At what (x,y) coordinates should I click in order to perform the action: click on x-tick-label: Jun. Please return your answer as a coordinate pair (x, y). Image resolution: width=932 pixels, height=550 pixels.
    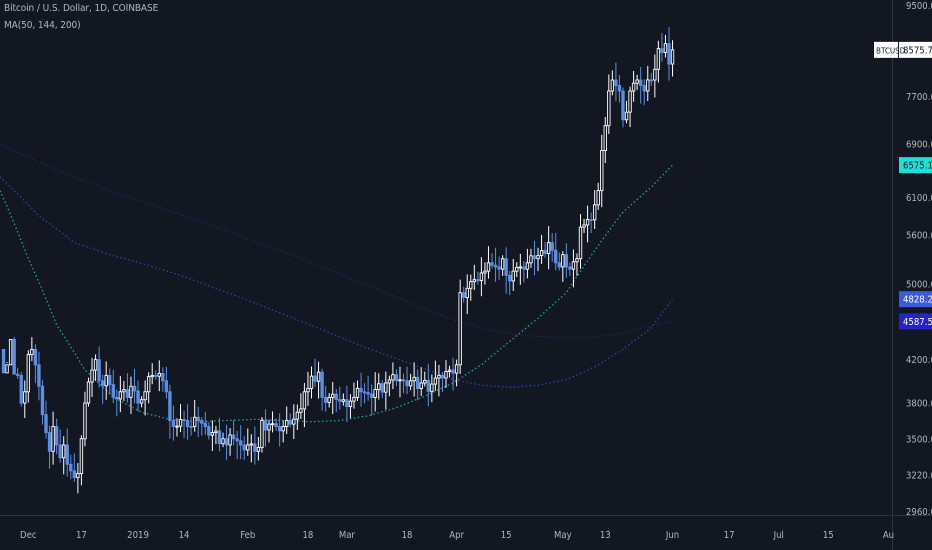
    Looking at the image, I should click on (672, 535).